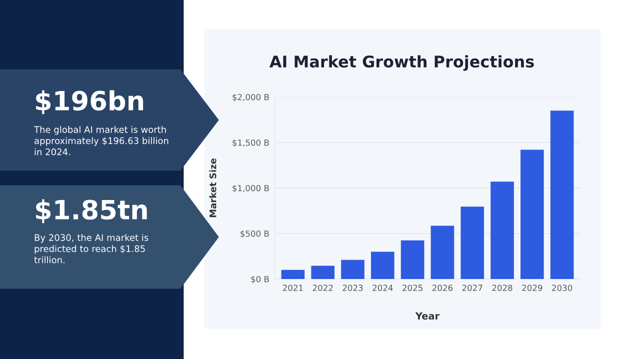  What do you see at coordinates (562, 288) in the screenshot?
I see `x-tick-label: 2030` at bounding box center [562, 288].